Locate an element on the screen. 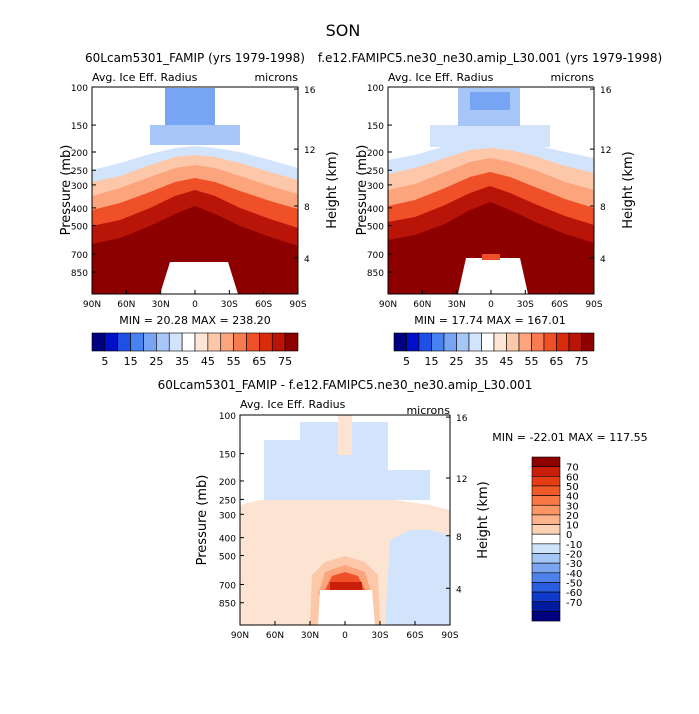  min-max-stats: MIN = 20.28 MAX = 238.20 is located at coordinates (194, 320).